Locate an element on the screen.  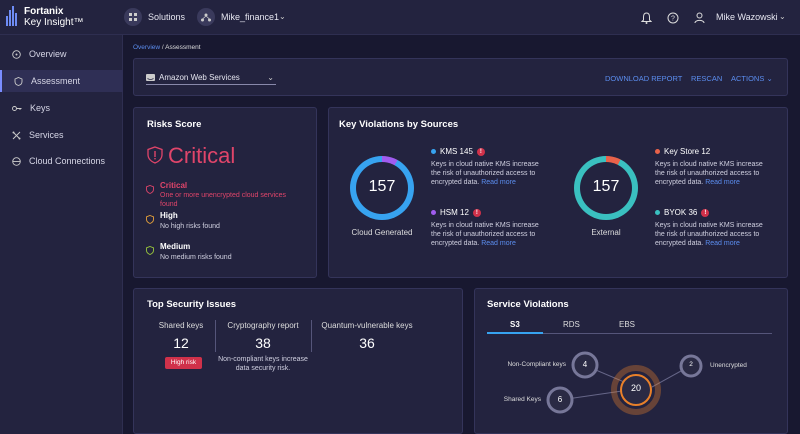
sidebar-item-overview: Overview is located at coordinates (61, 54).